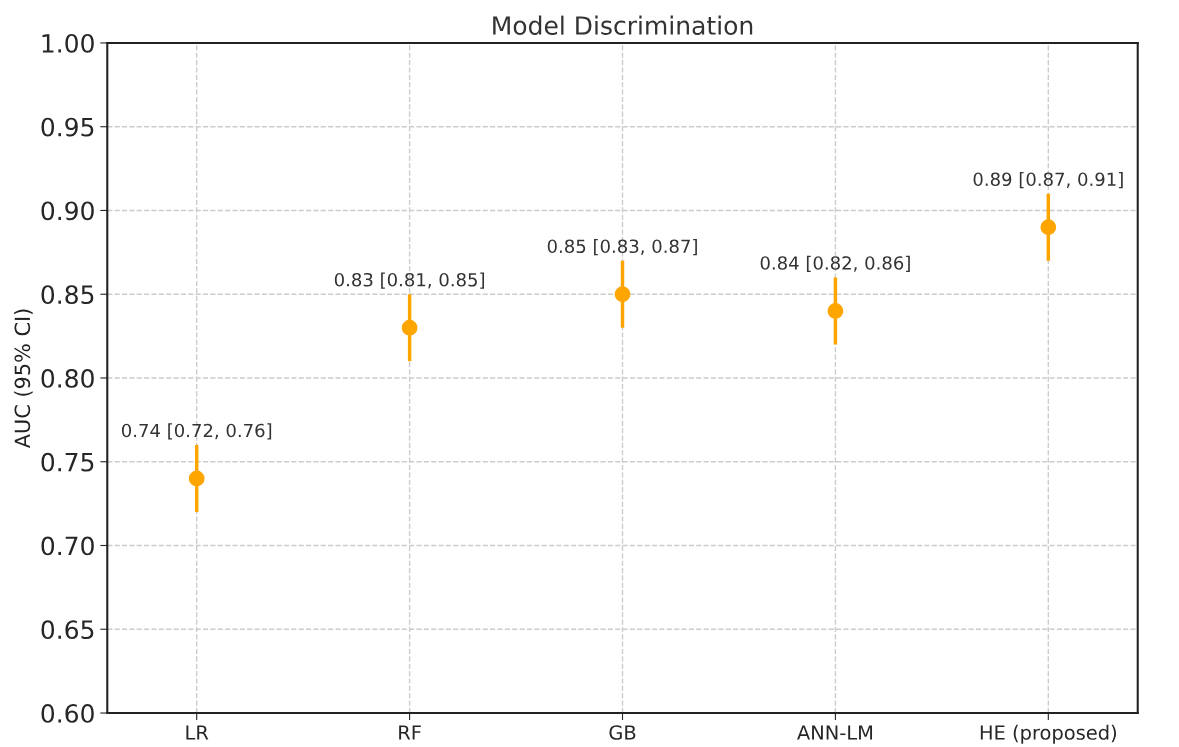 The width and height of the screenshot is (1179, 747). I want to click on y-tick-label: 0.95, so click(67, 127).